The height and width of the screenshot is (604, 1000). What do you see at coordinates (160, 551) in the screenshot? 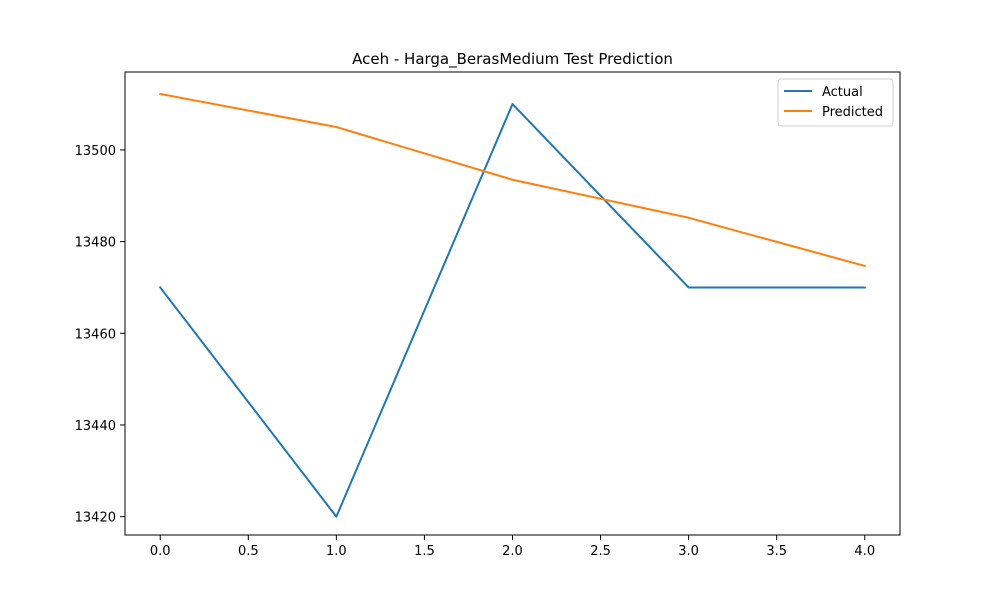
I see `x-tick-label: 0.0` at bounding box center [160, 551].